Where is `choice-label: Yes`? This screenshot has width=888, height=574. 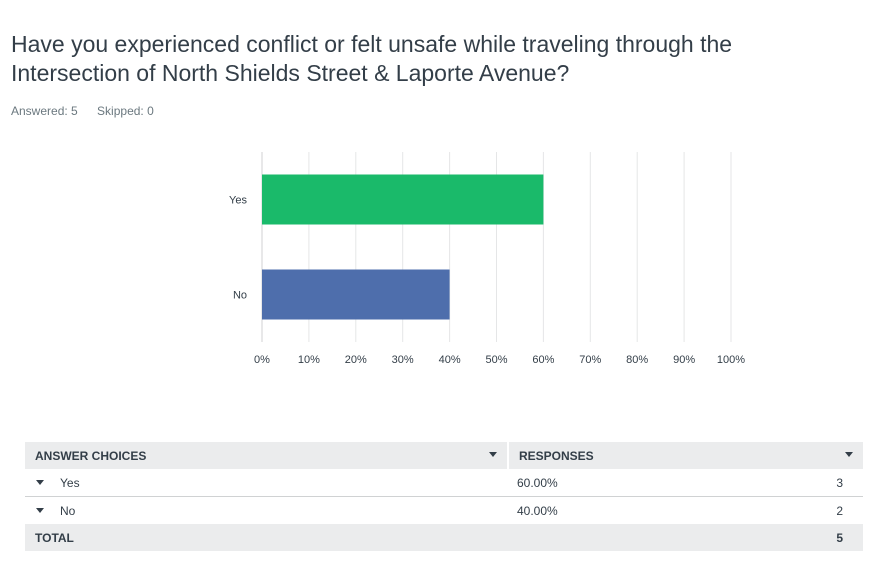 choice-label: Yes is located at coordinates (70, 482).